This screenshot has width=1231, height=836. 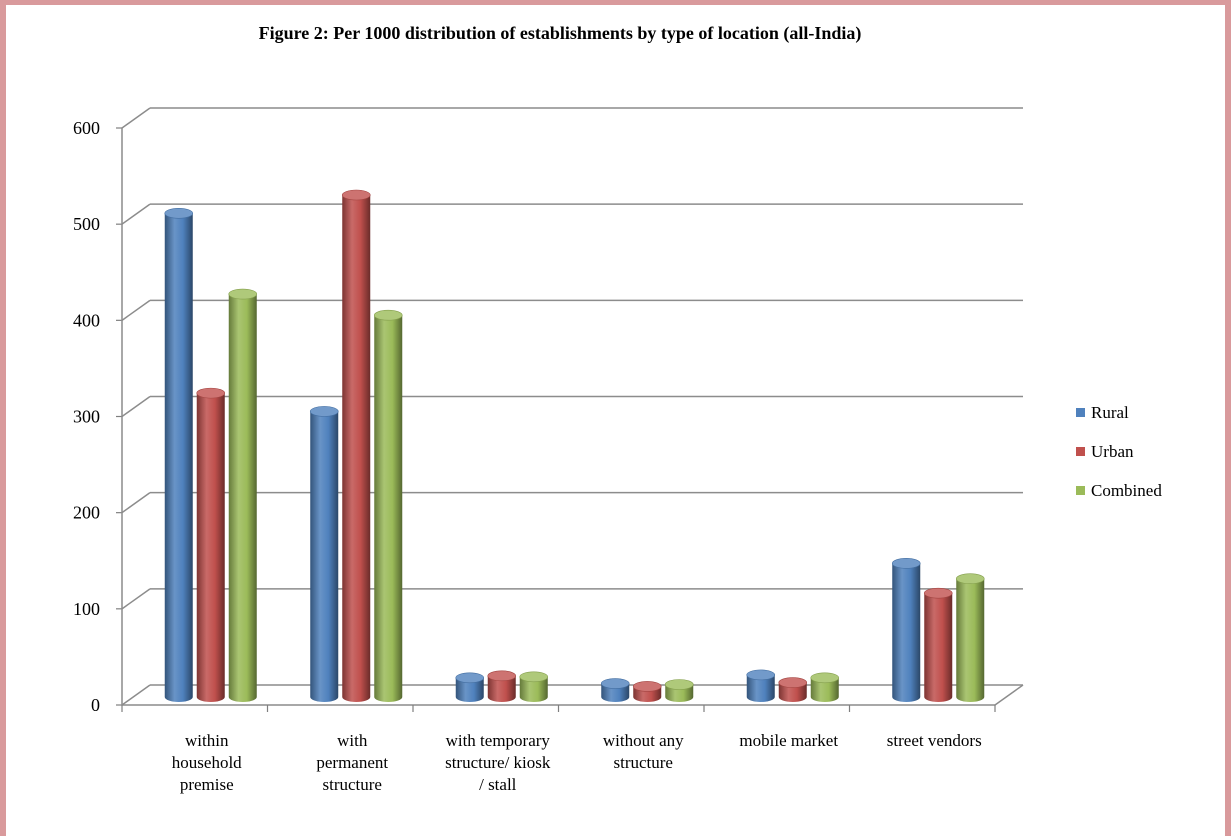 I want to click on x-category-label: with permanent structure, so click(x=352, y=762).